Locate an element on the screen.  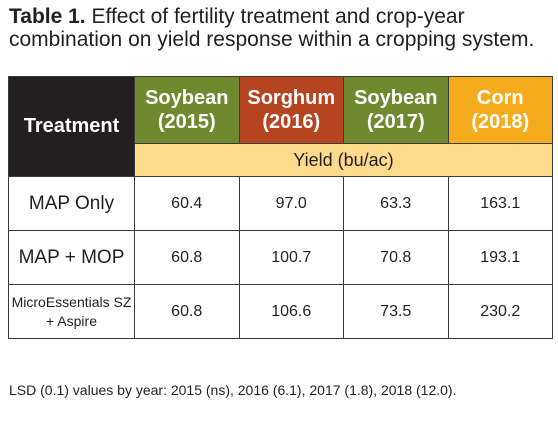
col-header-4-year: (2018) is located at coordinates (500, 122).